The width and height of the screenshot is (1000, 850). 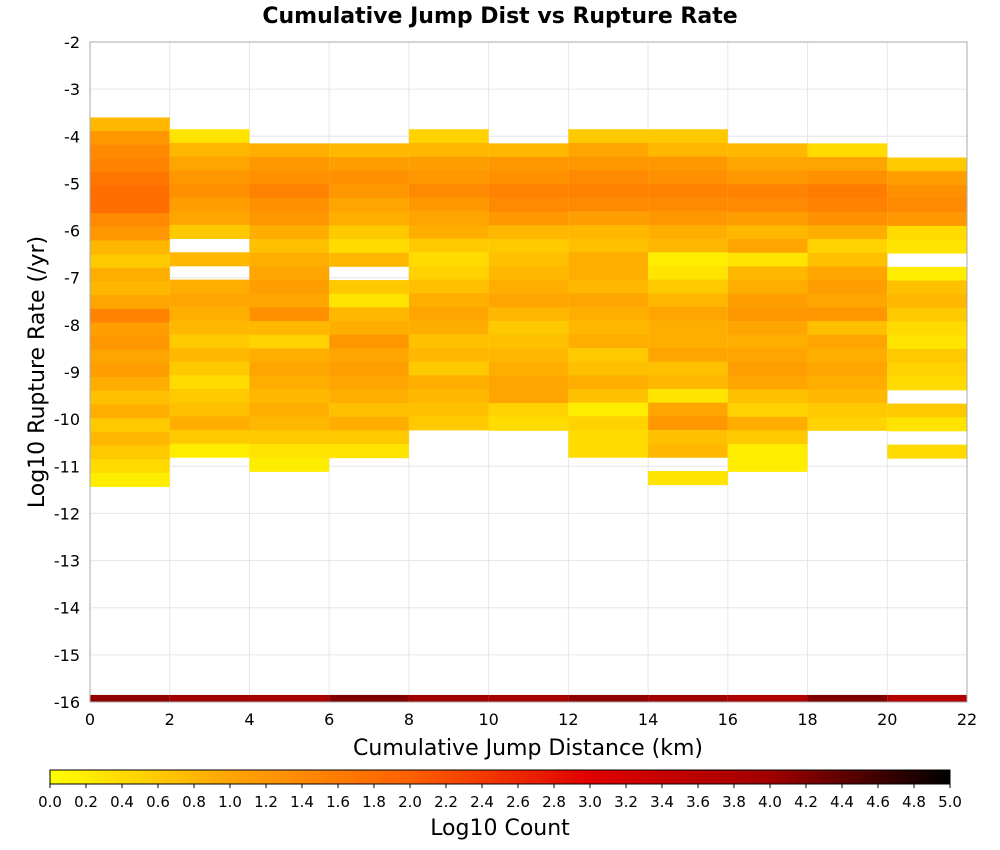 What do you see at coordinates (230, 802) in the screenshot?
I see `colorbar-tick-label: 1.0` at bounding box center [230, 802].